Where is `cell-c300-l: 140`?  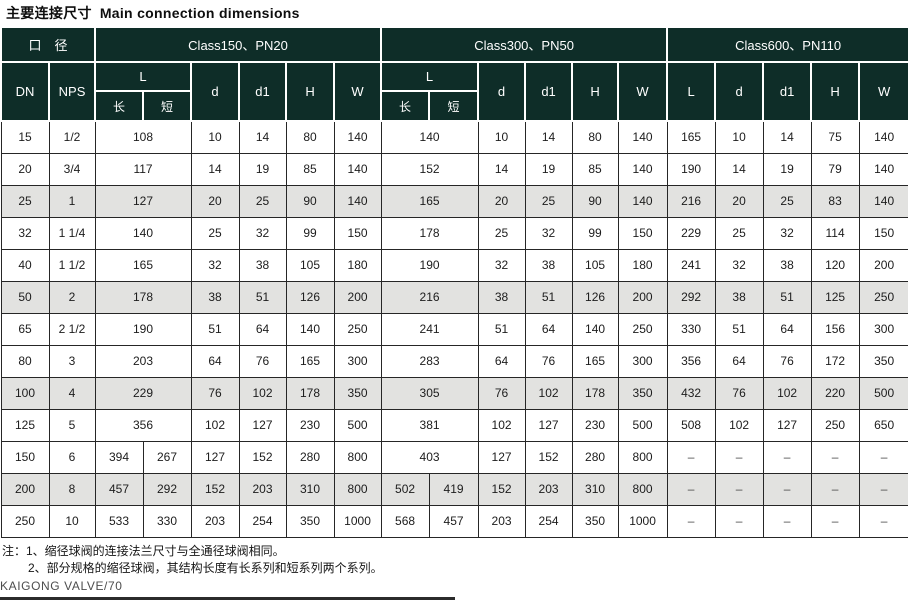
cell-c300-l: 140 is located at coordinates (429, 137).